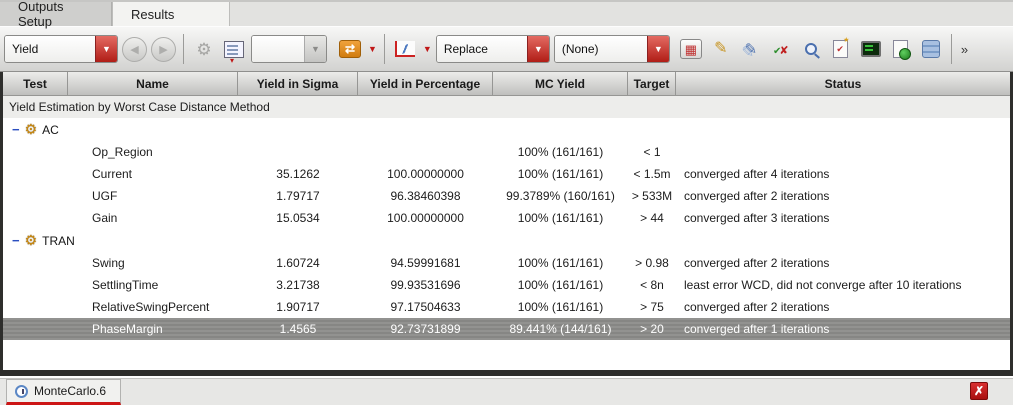 The width and height of the screenshot is (1013, 416). I want to click on tab-results: Results, so click(171, 14).